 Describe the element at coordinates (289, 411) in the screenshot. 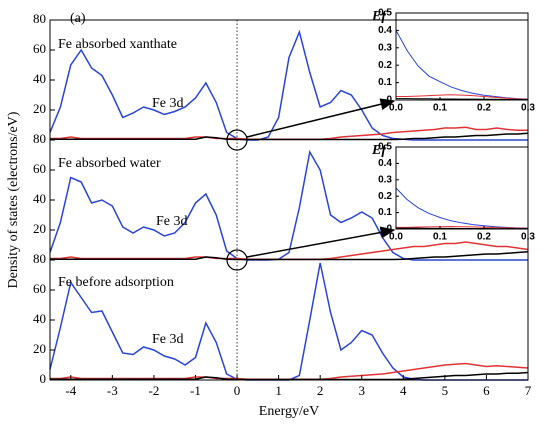

I see `x-axis-label: Energy/eV` at that location.